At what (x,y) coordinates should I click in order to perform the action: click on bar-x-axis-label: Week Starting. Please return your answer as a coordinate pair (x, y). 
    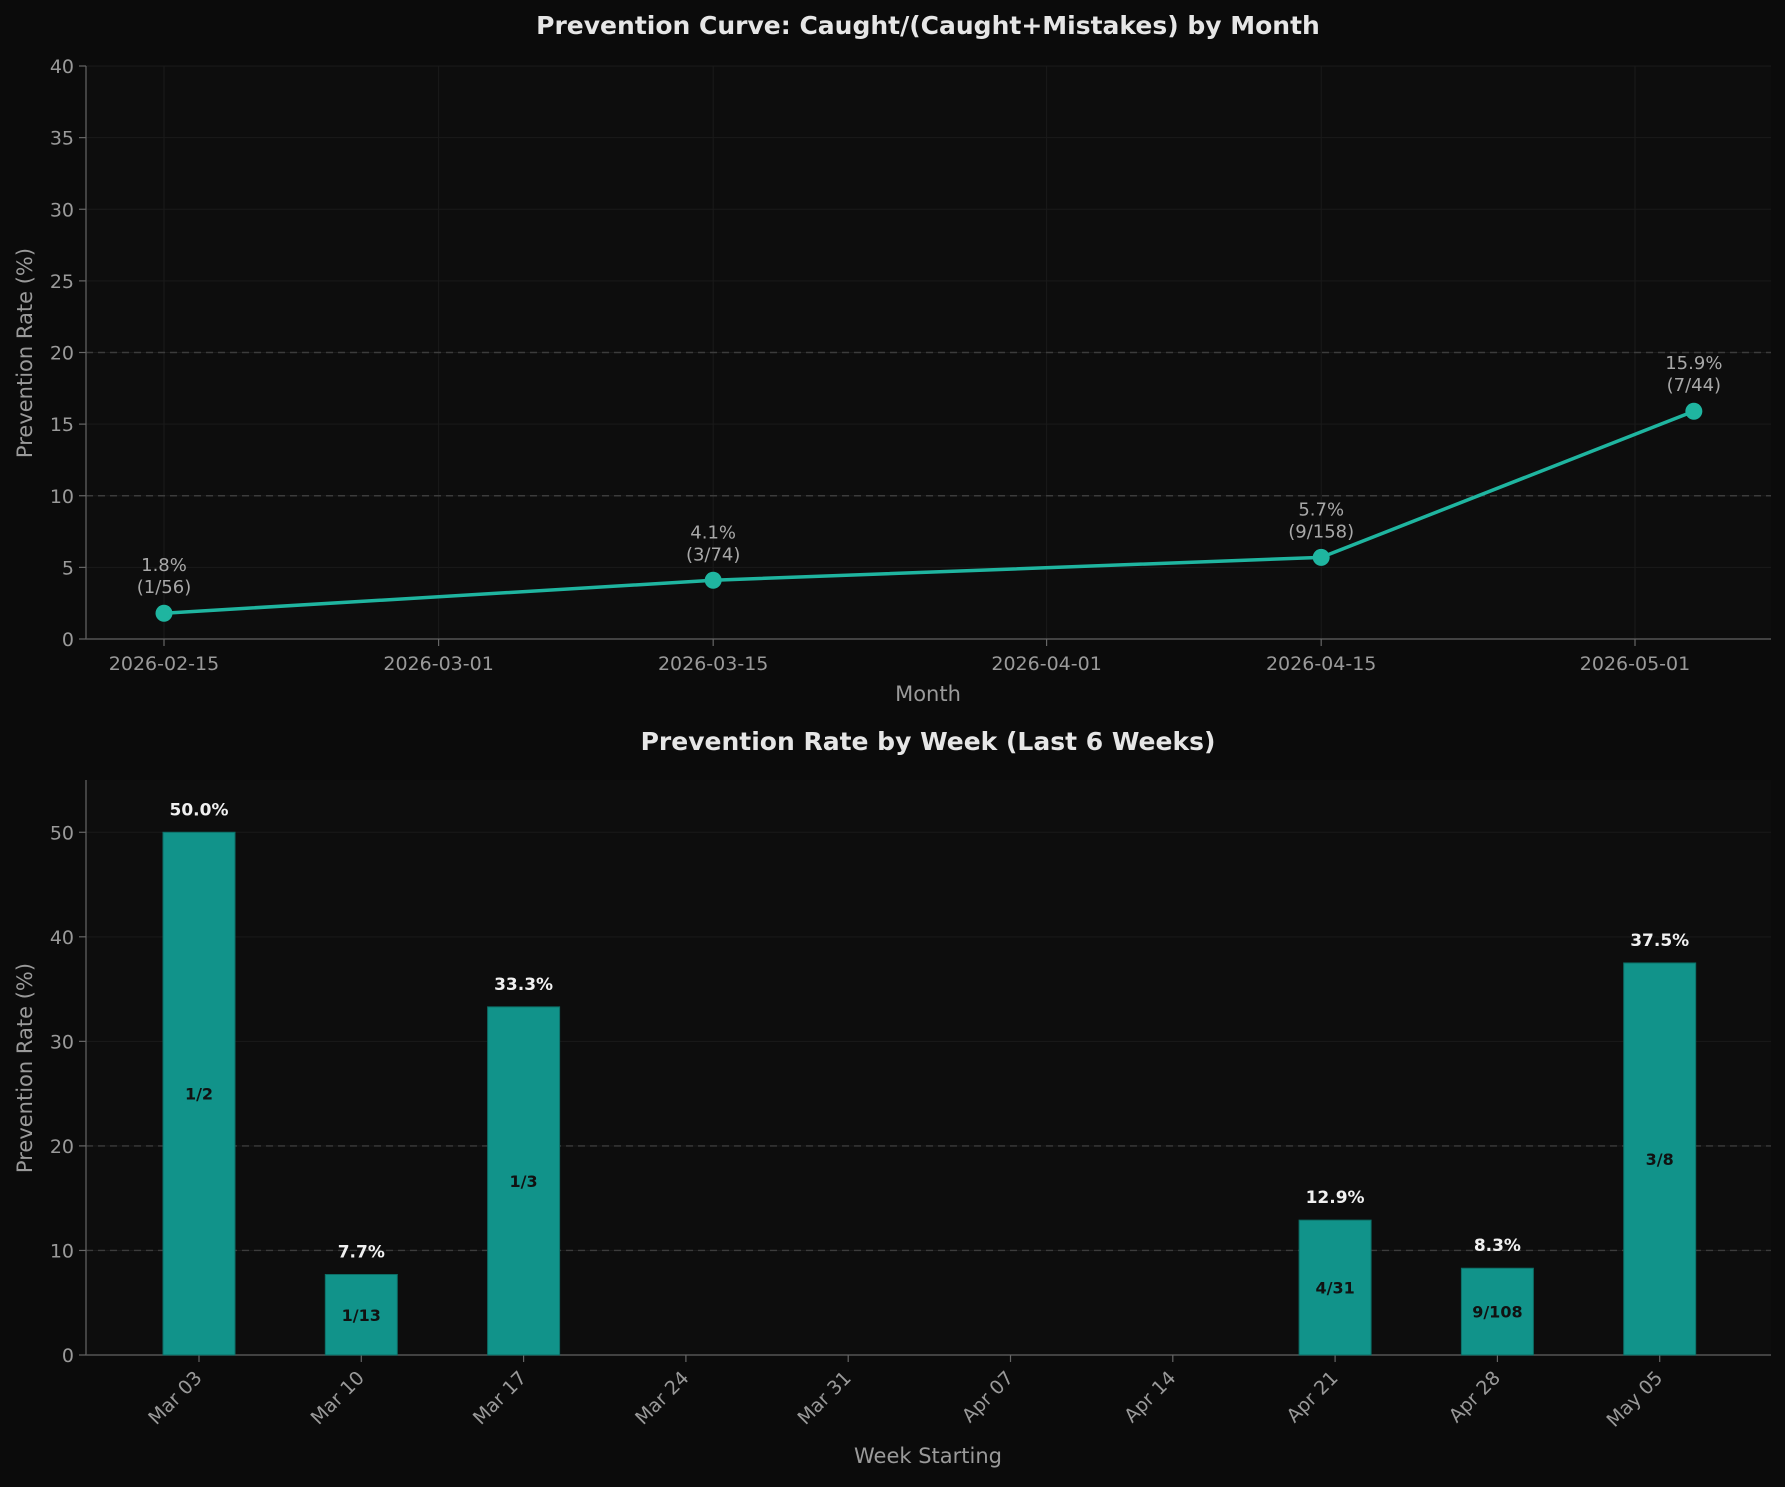
    Looking at the image, I should click on (928, 1456).